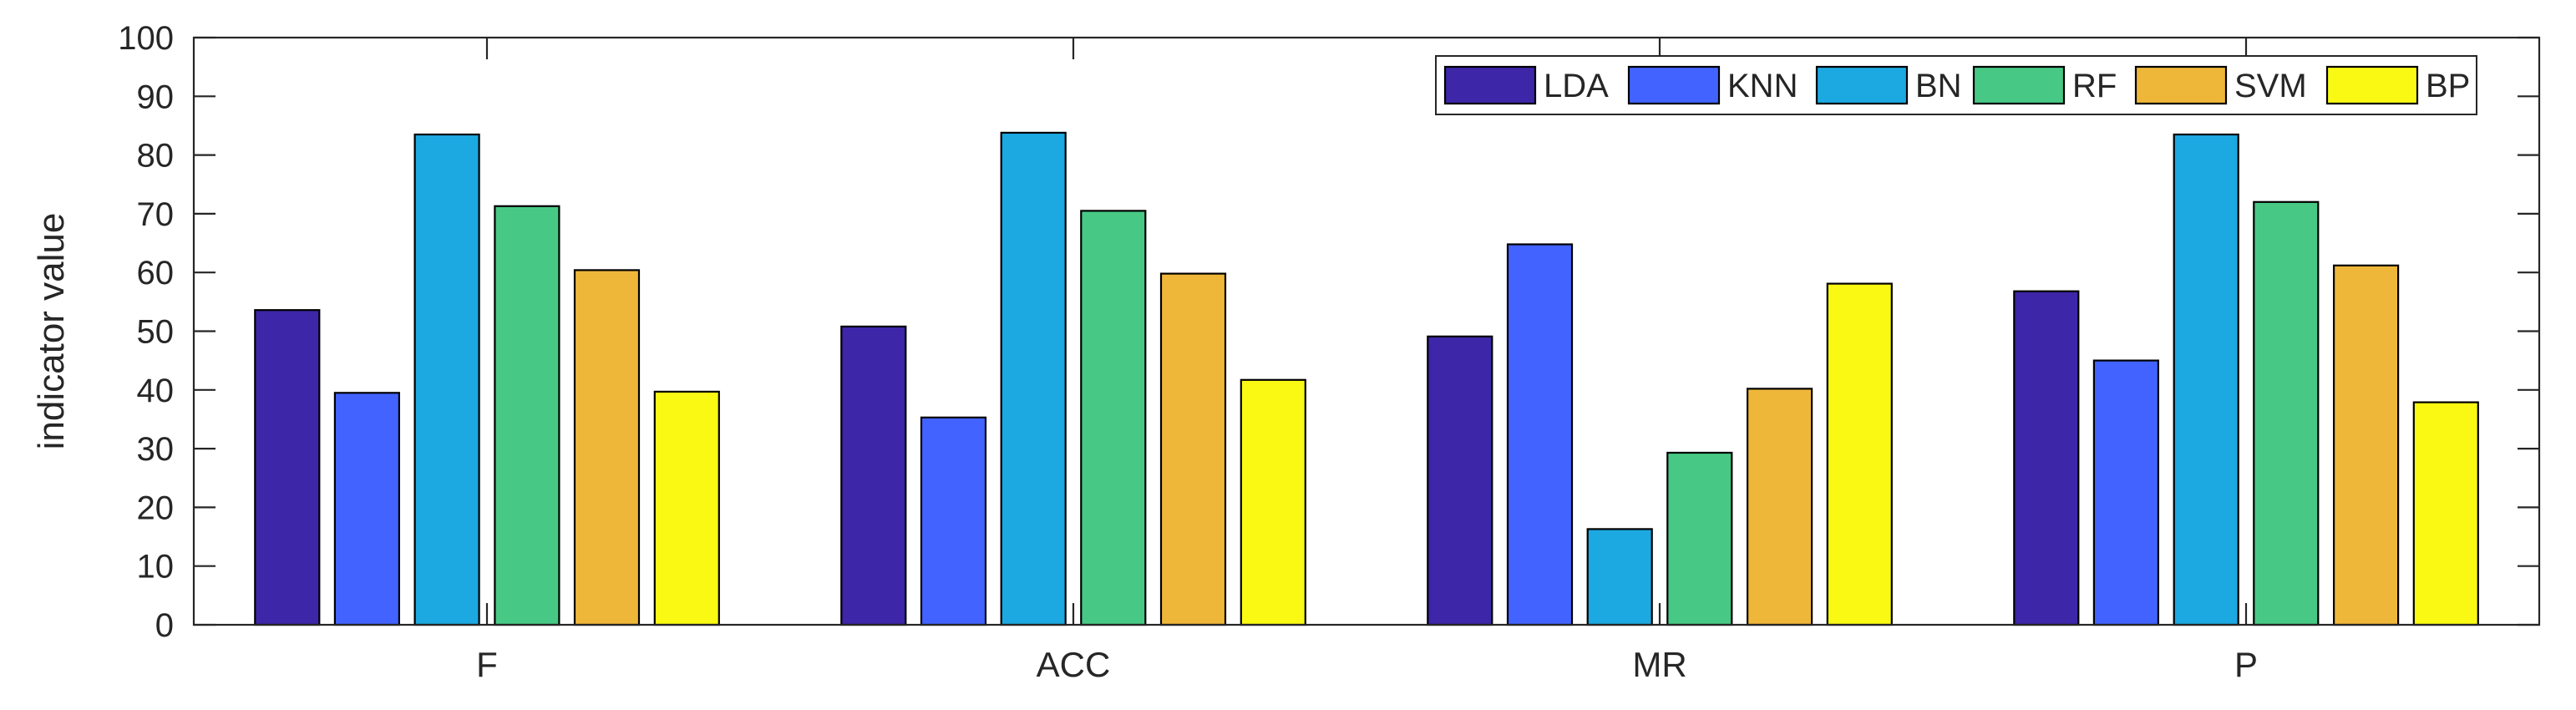 The height and width of the screenshot is (710, 2576). Describe the element at coordinates (2286, 413) in the screenshot. I see `bar-rf-p` at that location.